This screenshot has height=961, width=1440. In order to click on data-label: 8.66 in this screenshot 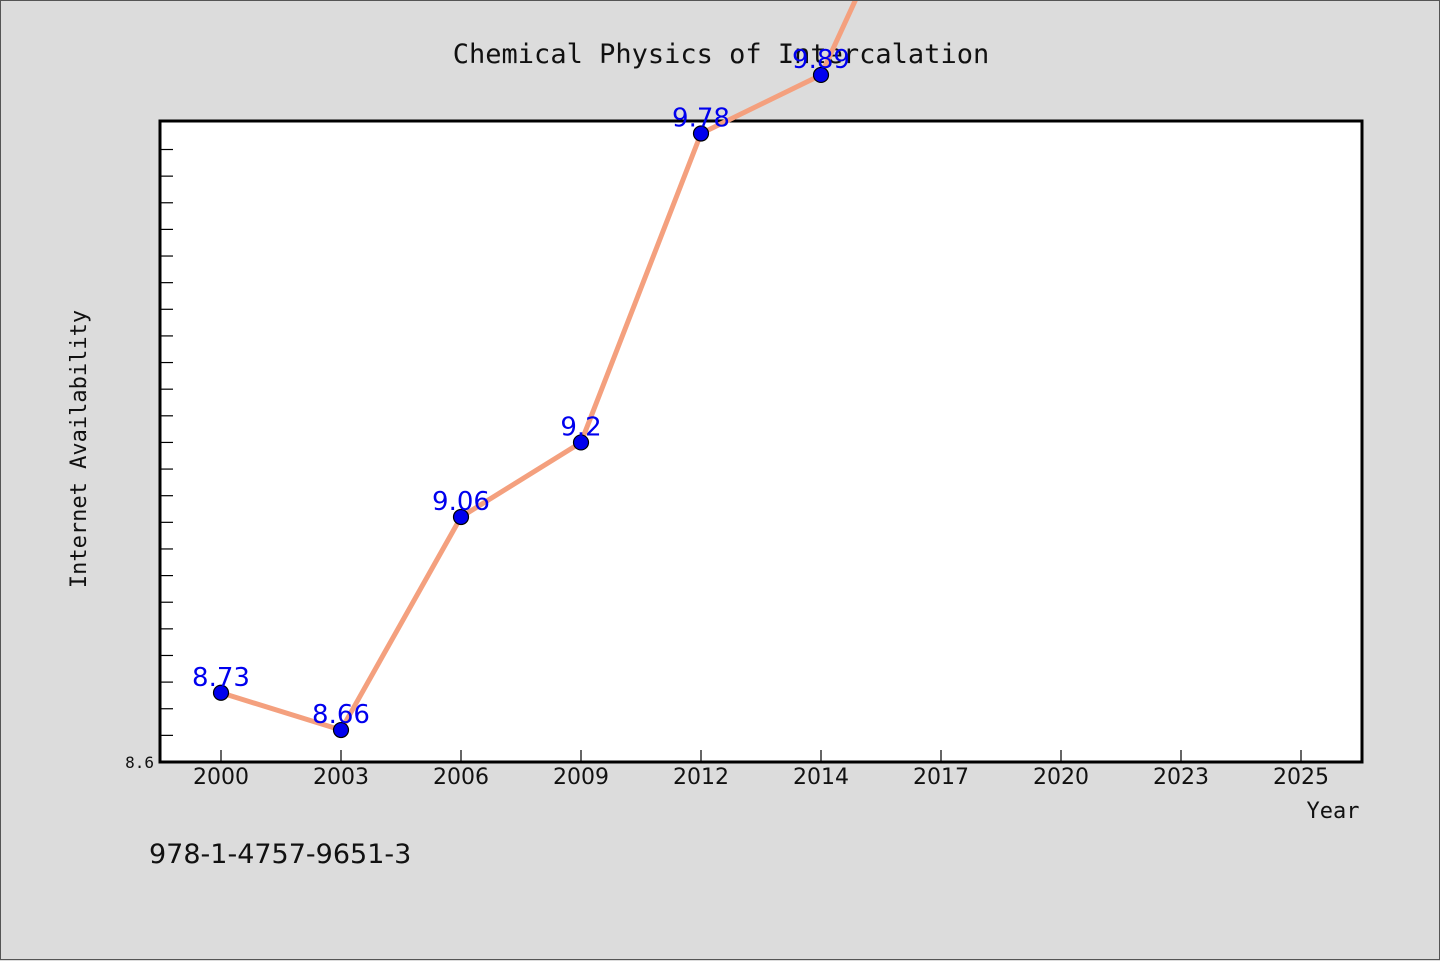, I will do `click(341, 715)`.